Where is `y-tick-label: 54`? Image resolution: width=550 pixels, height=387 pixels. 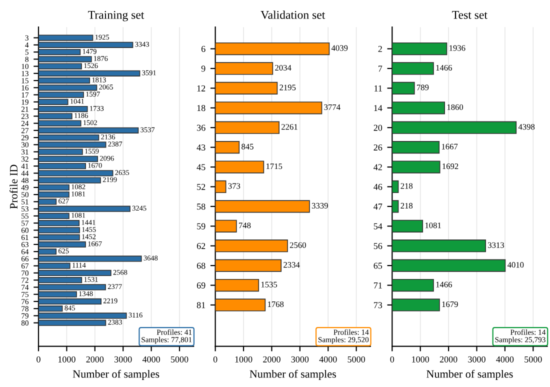 y-tick-label: 54 is located at coordinates (378, 226).